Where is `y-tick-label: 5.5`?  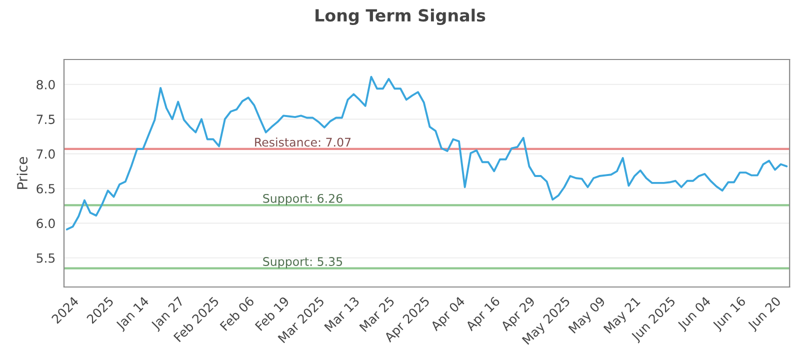 y-tick-label: 5.5 is located at coordinates (45, 258).